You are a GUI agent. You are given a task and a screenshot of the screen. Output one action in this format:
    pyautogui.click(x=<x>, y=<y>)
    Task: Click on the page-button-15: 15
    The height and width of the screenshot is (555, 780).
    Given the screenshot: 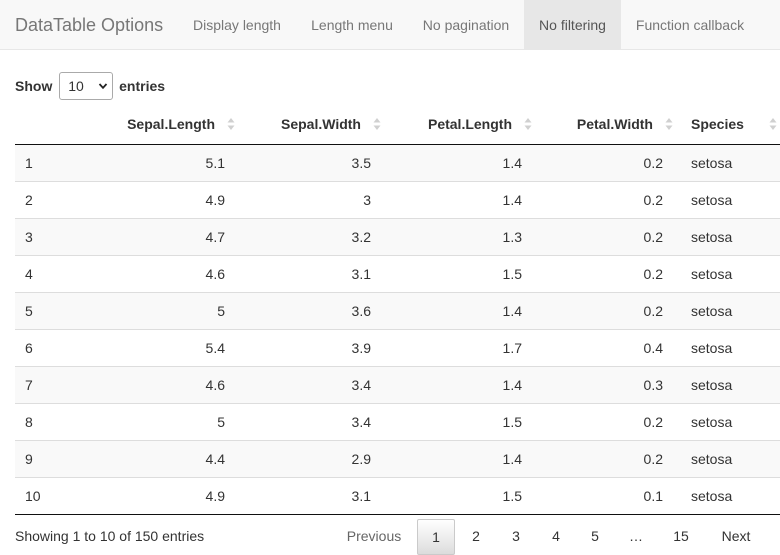 What is the action you would take?
    pyautogui.click(x=681, y=536)
    